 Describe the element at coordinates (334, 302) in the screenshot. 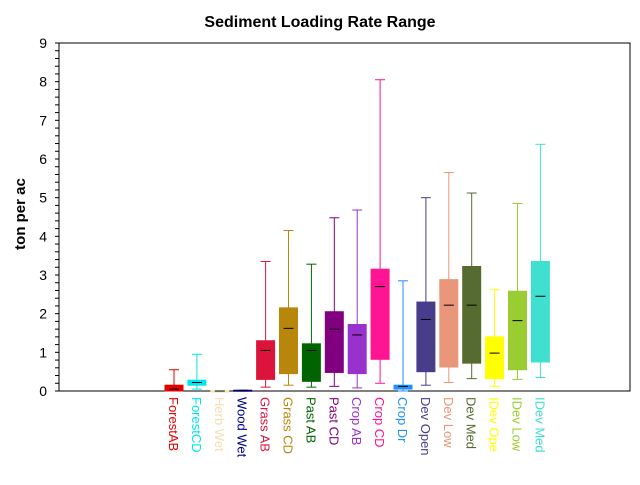

I see `box-past-cd` at that location.